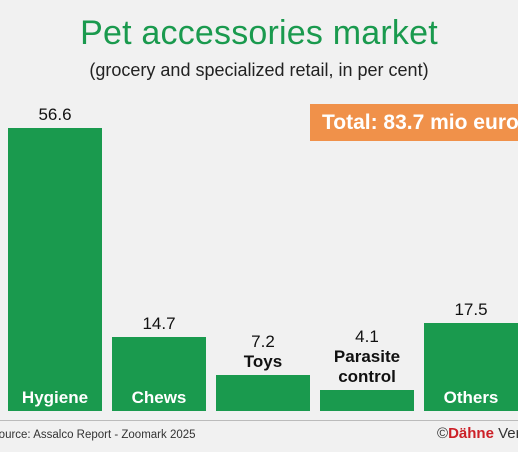 The width and height of the screenshot is (518, 452). I want to click on publisher-brand: ©Dähne Verlag, so click(477, 433).